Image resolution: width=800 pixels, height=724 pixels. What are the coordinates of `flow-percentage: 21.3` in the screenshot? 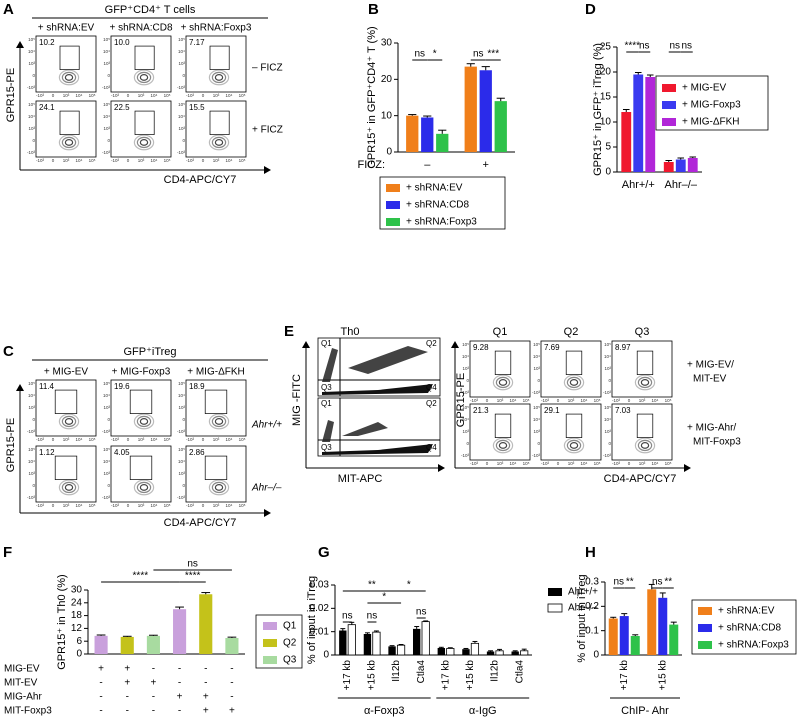 It's located at (481, 410).